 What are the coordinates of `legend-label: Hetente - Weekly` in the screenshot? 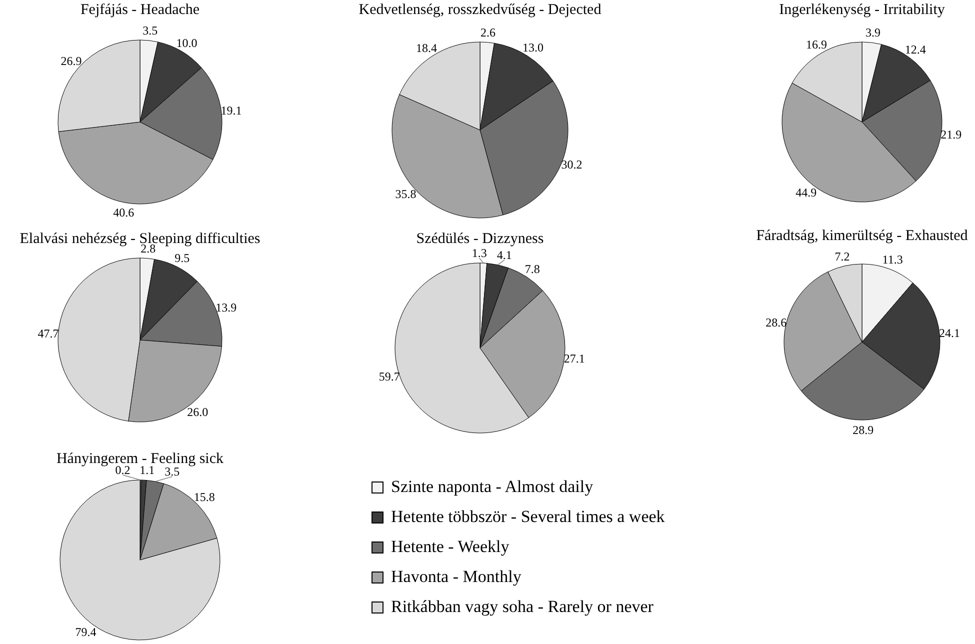 It's located at (450, 546).